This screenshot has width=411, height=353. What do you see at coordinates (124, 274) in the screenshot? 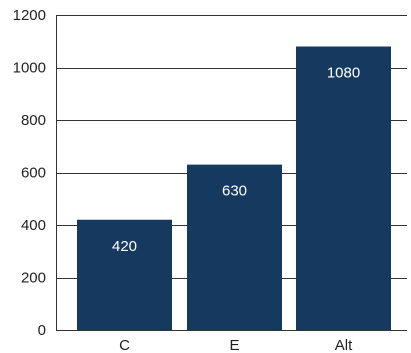
I see `bar-c` at bounding box center [124, 274].